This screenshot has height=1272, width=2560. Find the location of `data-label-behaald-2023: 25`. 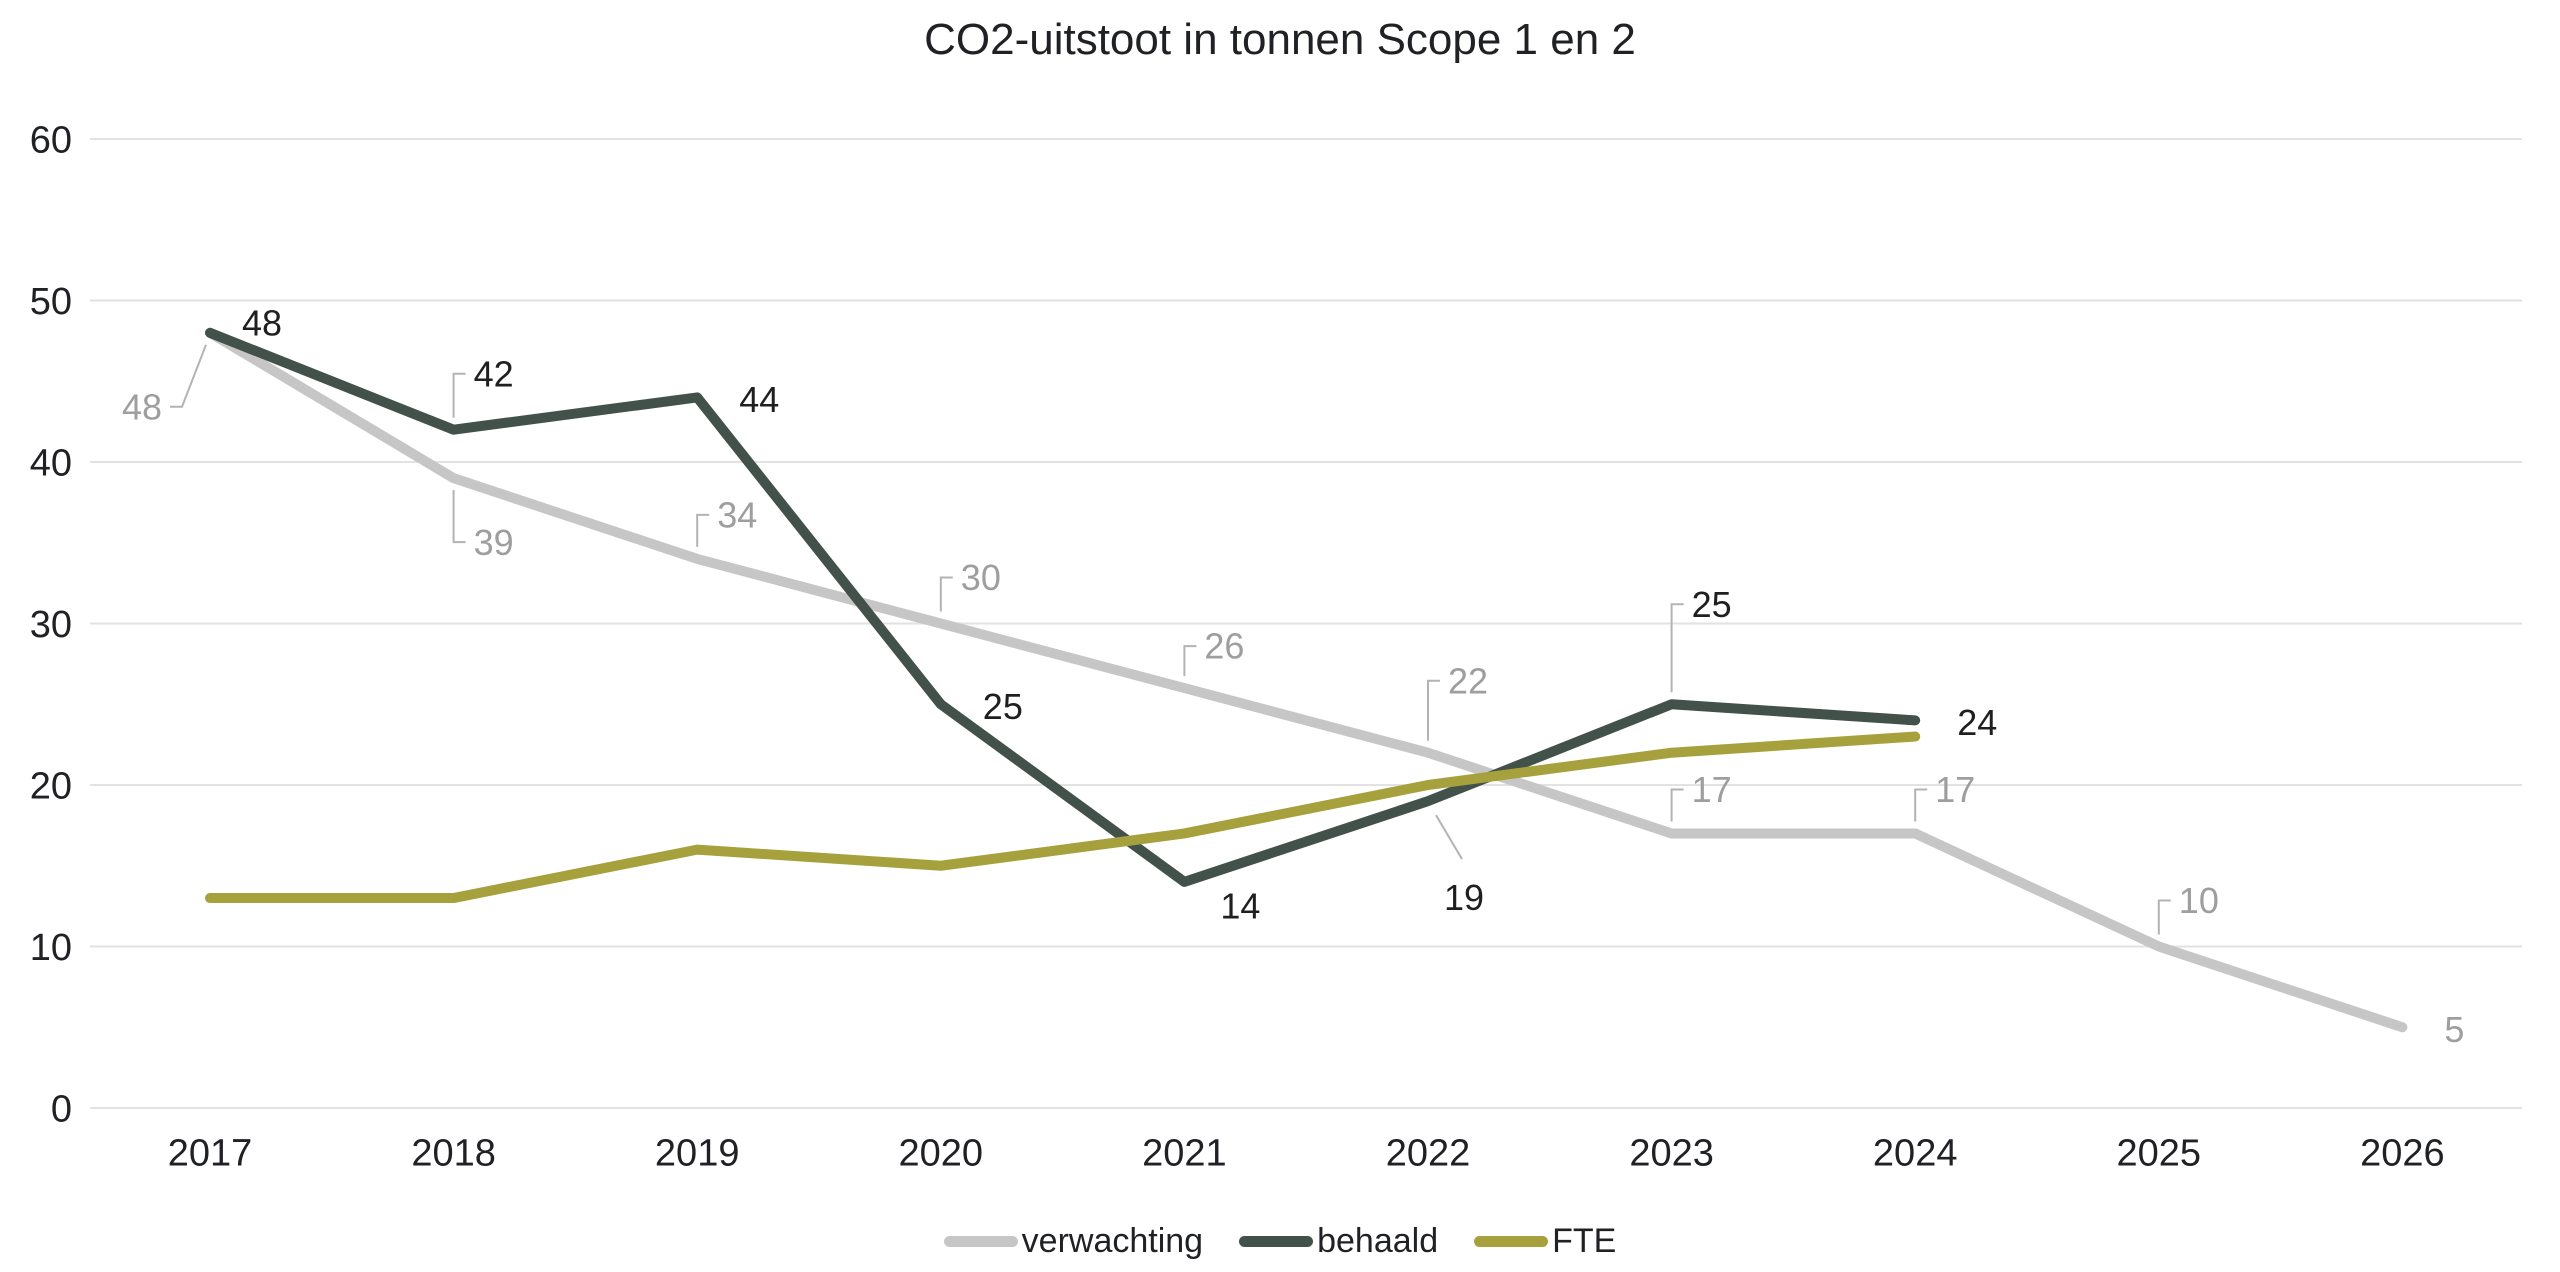

data-label-behaald-2023: 25 is located at coordinates (1712, 604).